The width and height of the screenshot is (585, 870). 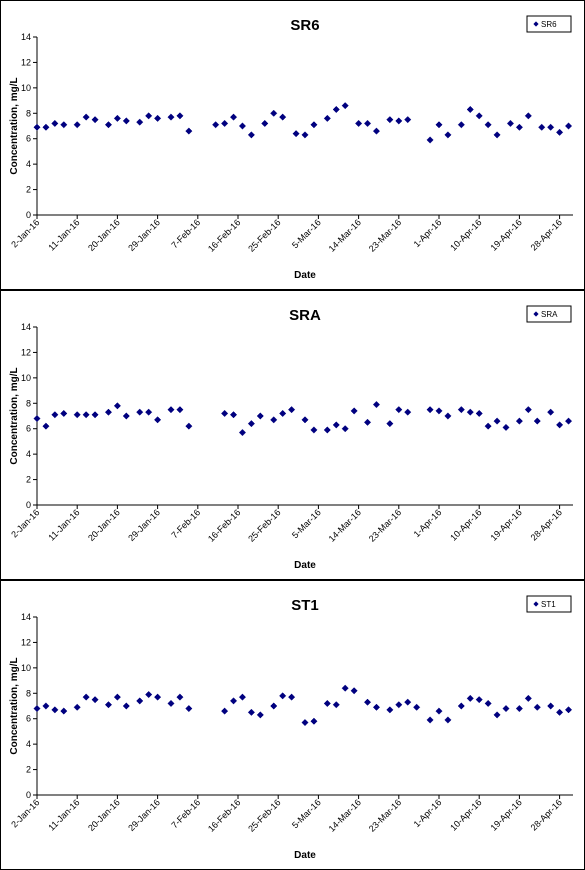 What do you see at coordinates (28, 164) in the screenshot?
I see `y-tick-label: 4` at bounding box center [28, 164].